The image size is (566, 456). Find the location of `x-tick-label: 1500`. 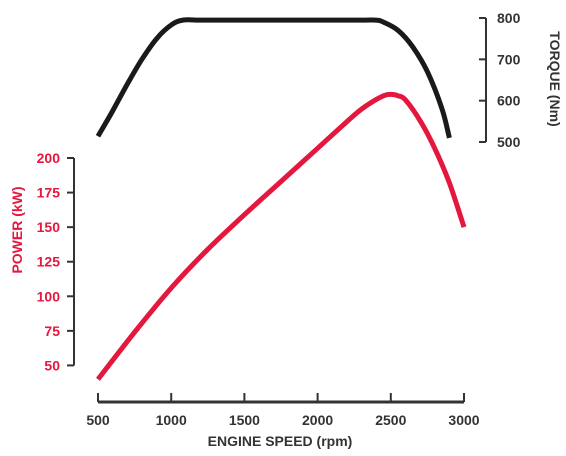

x-tick-label: 1500 is located at coordinates (244, 420).